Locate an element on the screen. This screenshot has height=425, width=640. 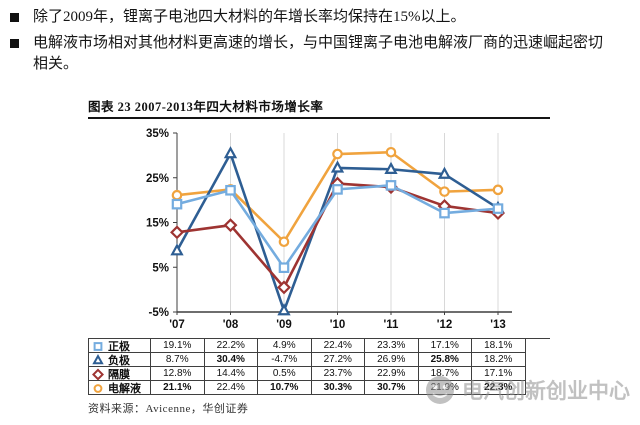
table-row-label: 电解液 is located at coordinates (120, 388).